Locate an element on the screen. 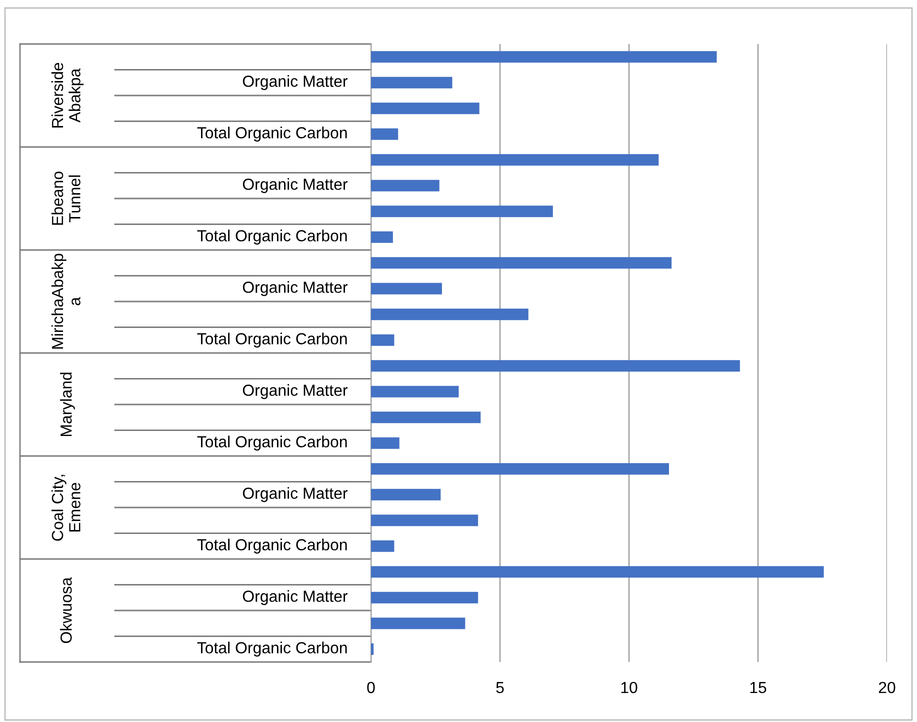  text: Maryland is located at coordinates (67, 404).